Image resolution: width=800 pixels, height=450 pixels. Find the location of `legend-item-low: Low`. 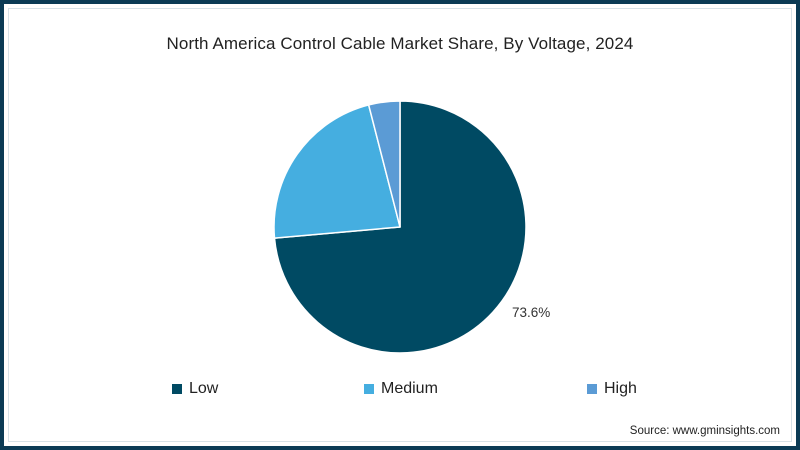

legend-item-low: Low is located at coordinates (195, 389).